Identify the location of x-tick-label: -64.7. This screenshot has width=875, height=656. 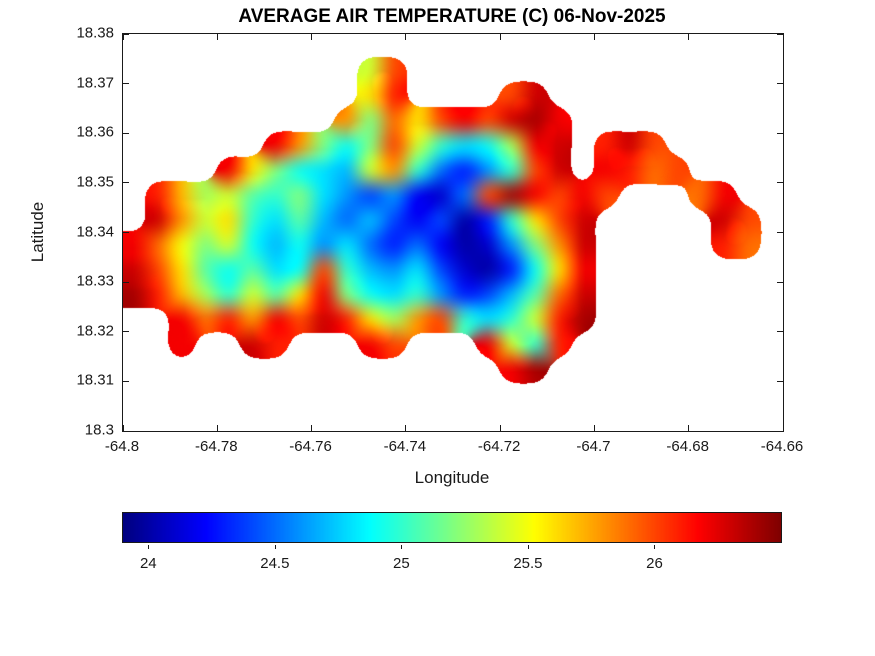
(593, 446).